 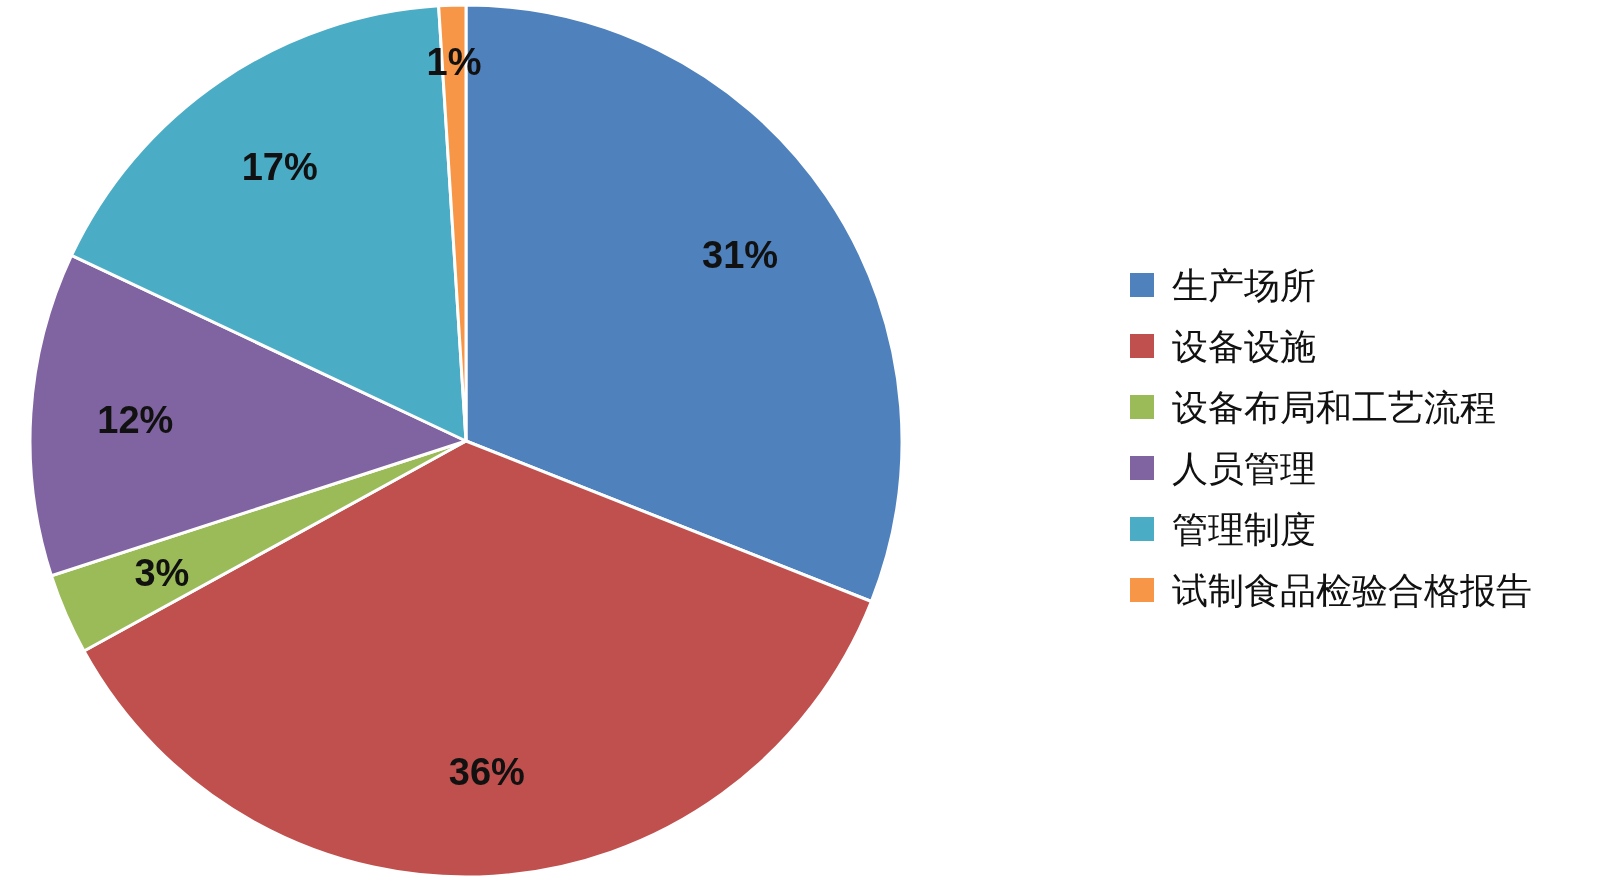 What do you see at coordinates (486, 771) in the screenshot?
I see `data-label: 36%` at bounding box center [486, 771].